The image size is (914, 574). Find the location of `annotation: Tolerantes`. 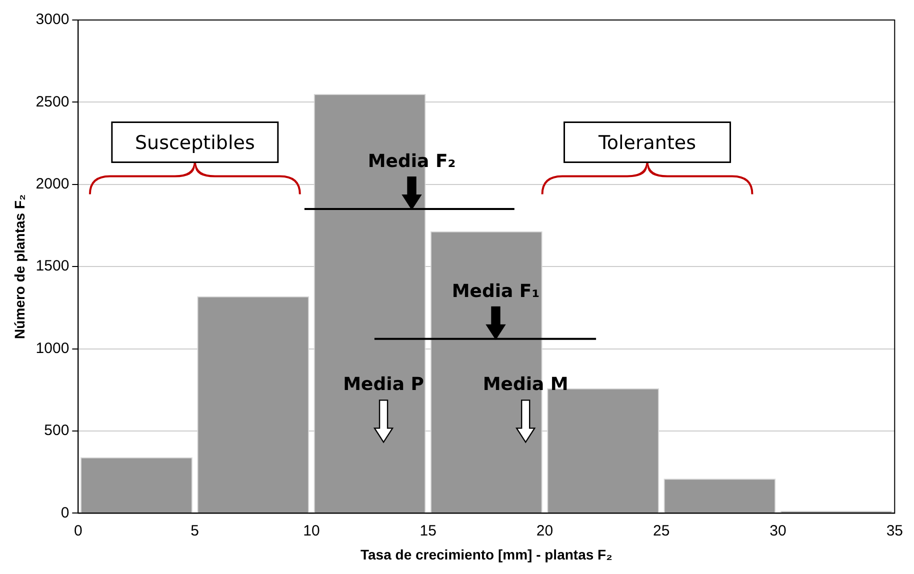

annotation: Tolerantes is located at coordinates (647, 143).